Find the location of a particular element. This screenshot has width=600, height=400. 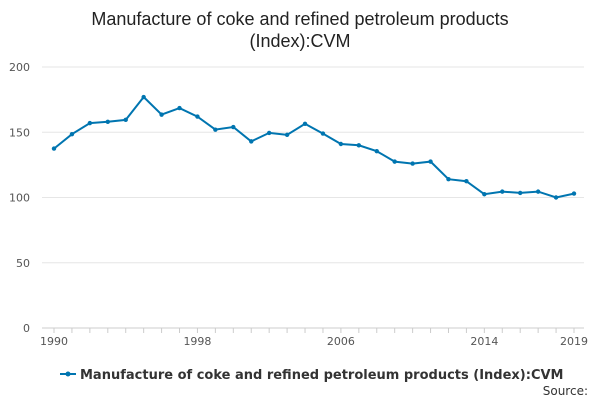

x-tick-label: 1990 is located at coordinates (54, 341).